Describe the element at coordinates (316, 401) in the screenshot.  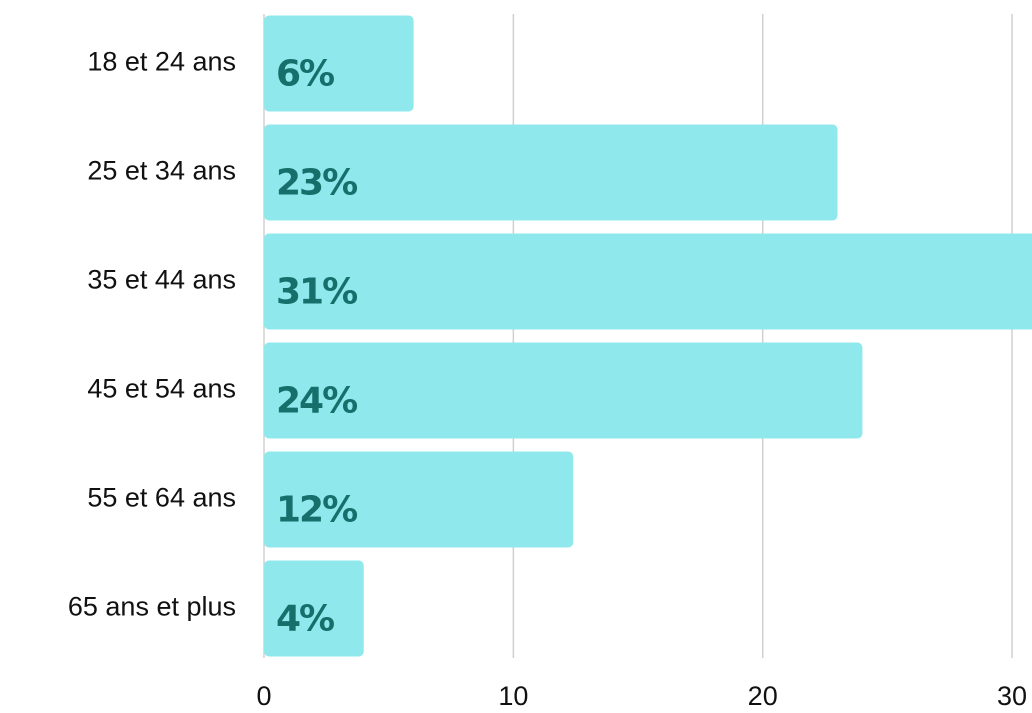
I see `value-label: 24%` at that location.